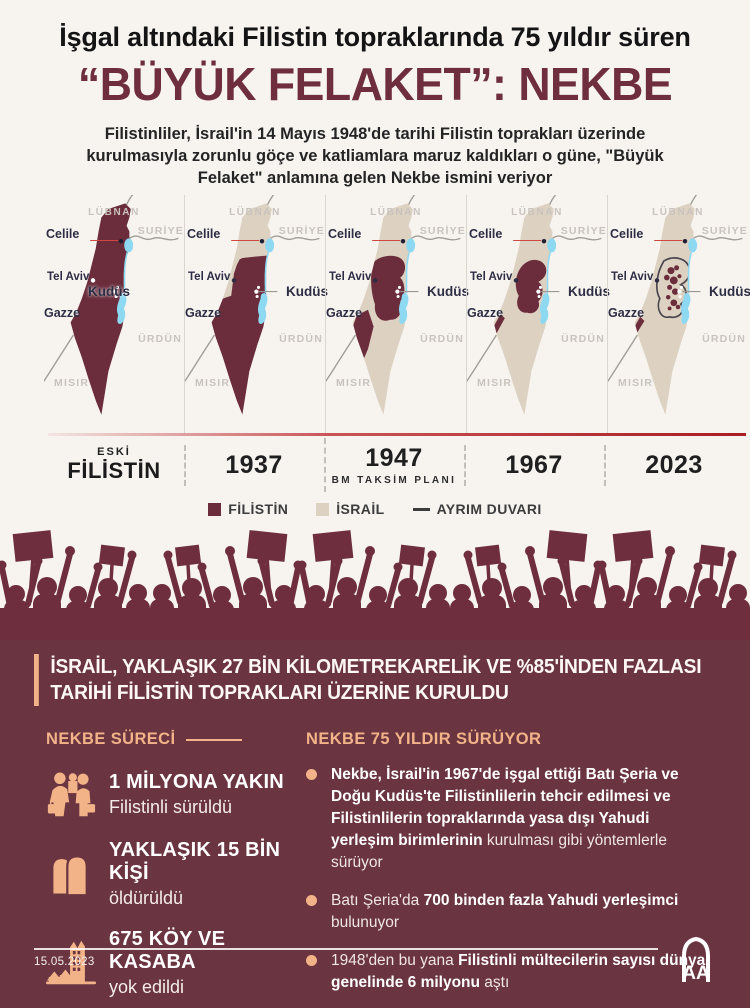 This screenshot has height=1008, width=750. I want to click on israil-swatch, so click(323, 509).